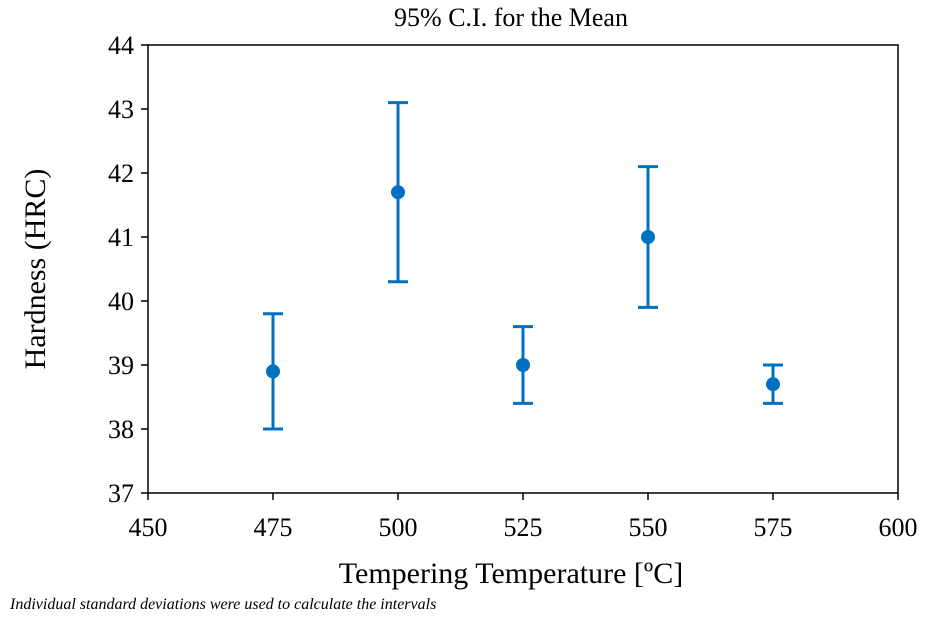 This screenshot has height=624, width=942. I want to click on x-tick-label: 525, so click(523, 527).